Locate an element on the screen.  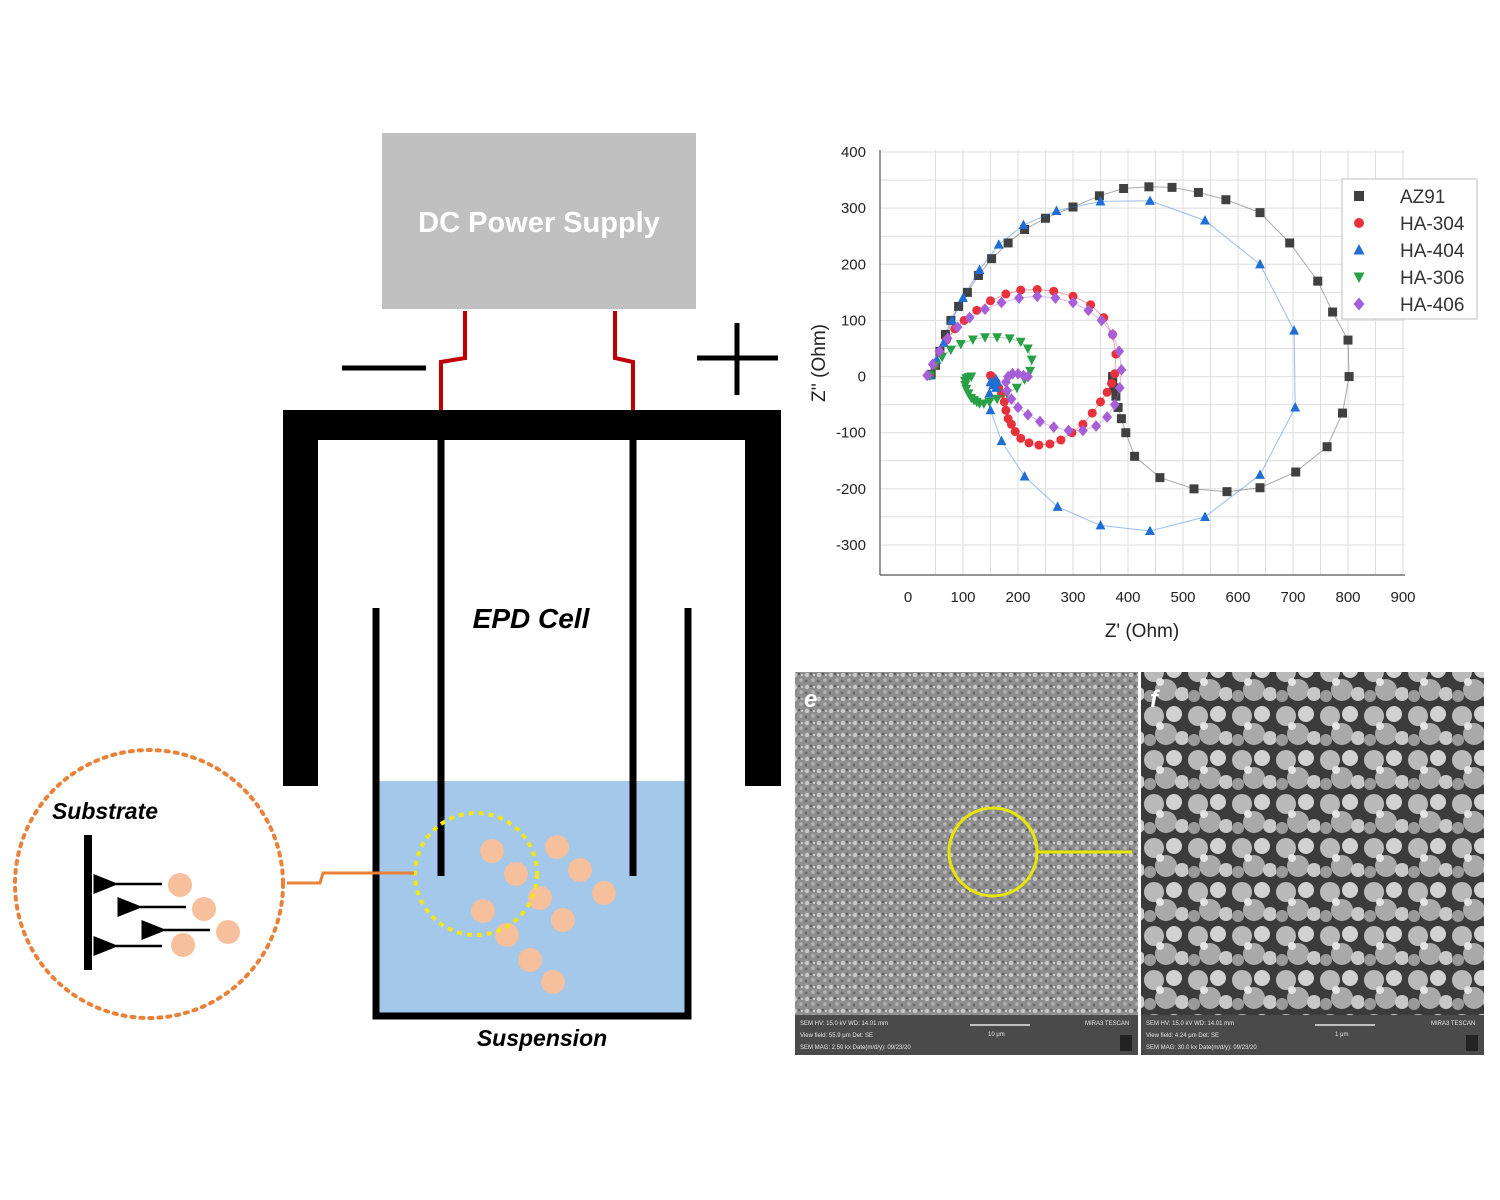
sem-logo-e is located at coordinates (1126, 1043).